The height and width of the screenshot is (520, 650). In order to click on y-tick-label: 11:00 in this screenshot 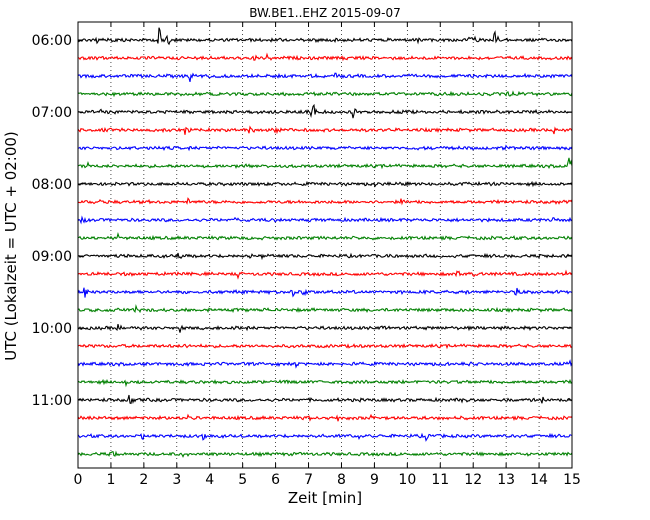, I will do `click(52, 401)`.